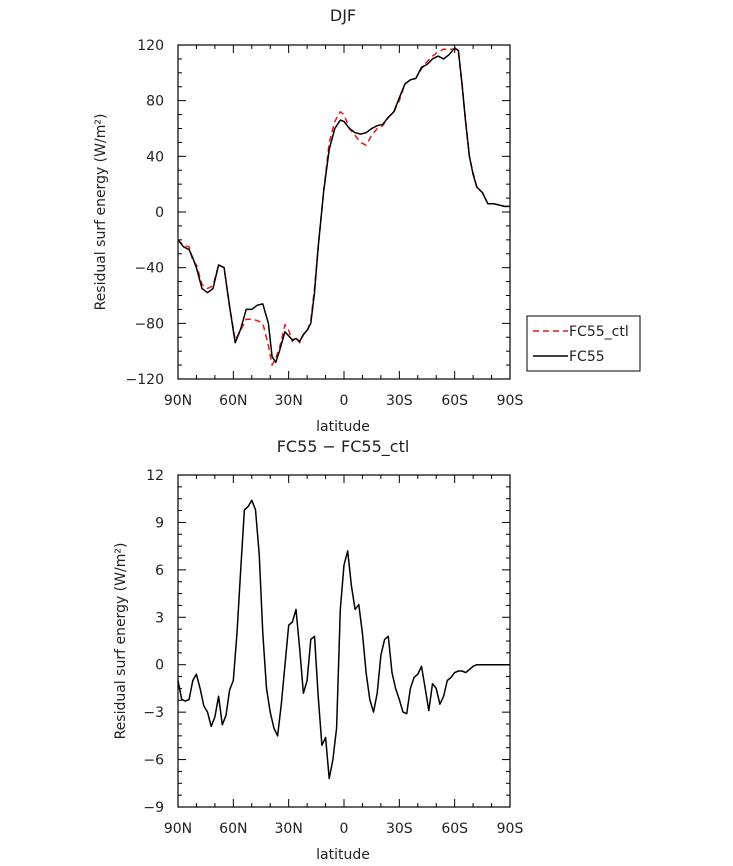  Describe the element at coordinates (159, 666) in the screenshot. I see `bottom-y-tick-label: 0` at that location.